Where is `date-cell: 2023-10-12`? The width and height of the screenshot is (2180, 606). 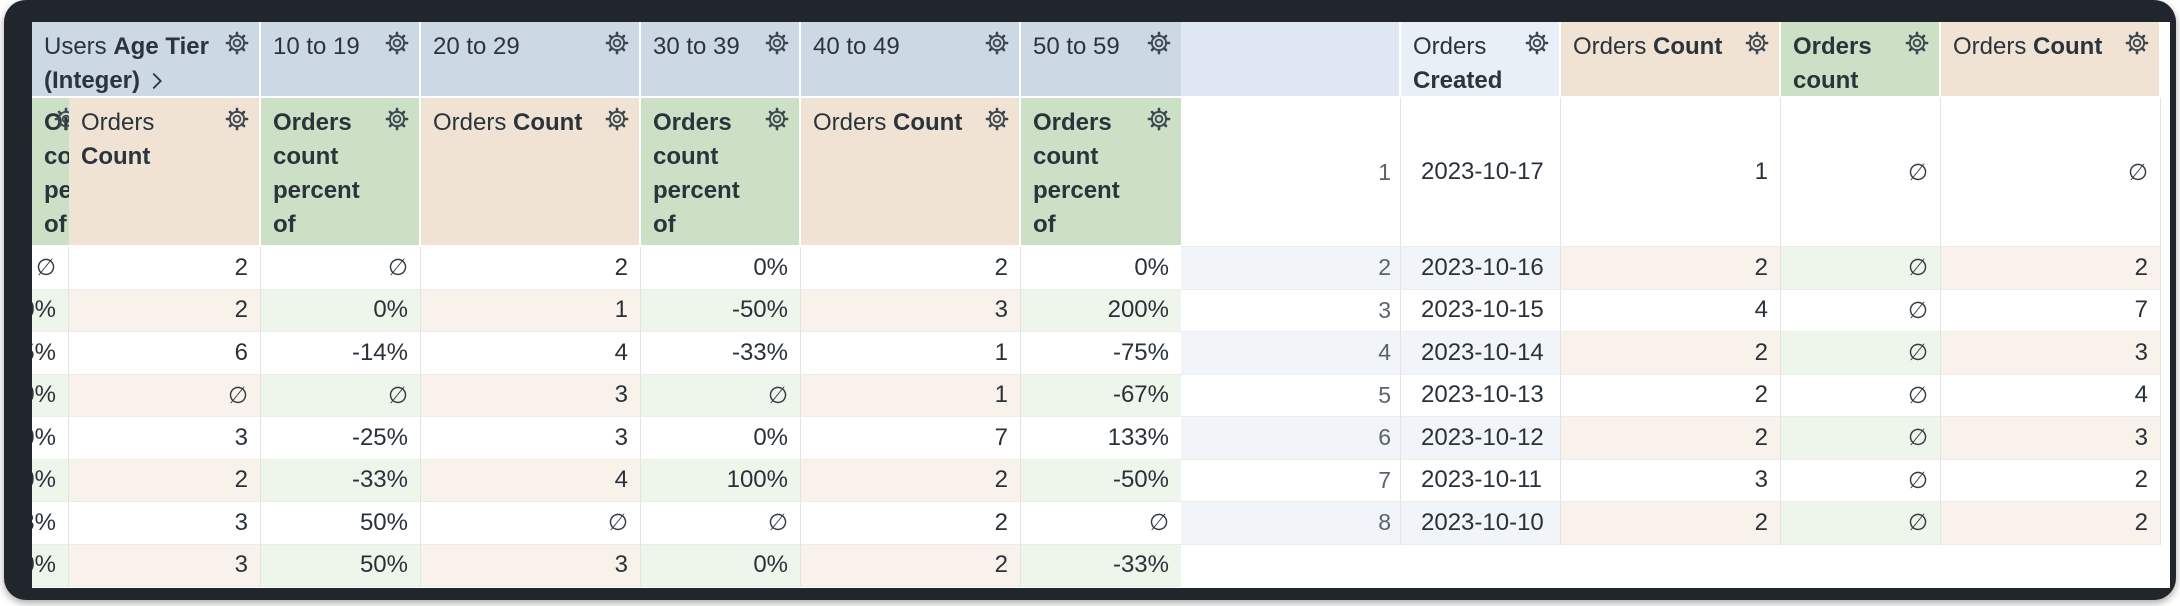
date-cell: 2023-10-12 is located at coordinates (1481, 438).